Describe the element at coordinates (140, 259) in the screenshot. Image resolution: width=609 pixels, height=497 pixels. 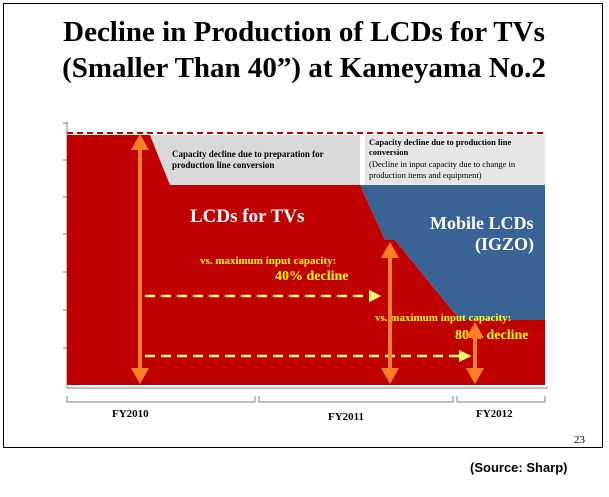
I see `capacity-arrow-fy2010` at that location.